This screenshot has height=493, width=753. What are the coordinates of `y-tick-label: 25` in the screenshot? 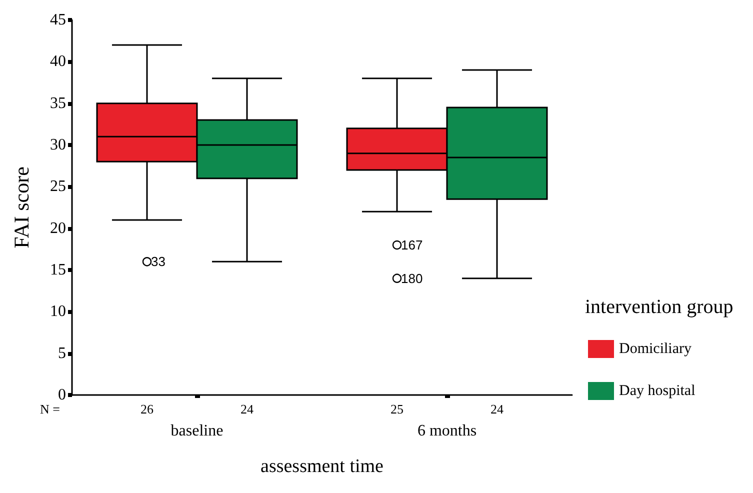 It's located at (58, 187).